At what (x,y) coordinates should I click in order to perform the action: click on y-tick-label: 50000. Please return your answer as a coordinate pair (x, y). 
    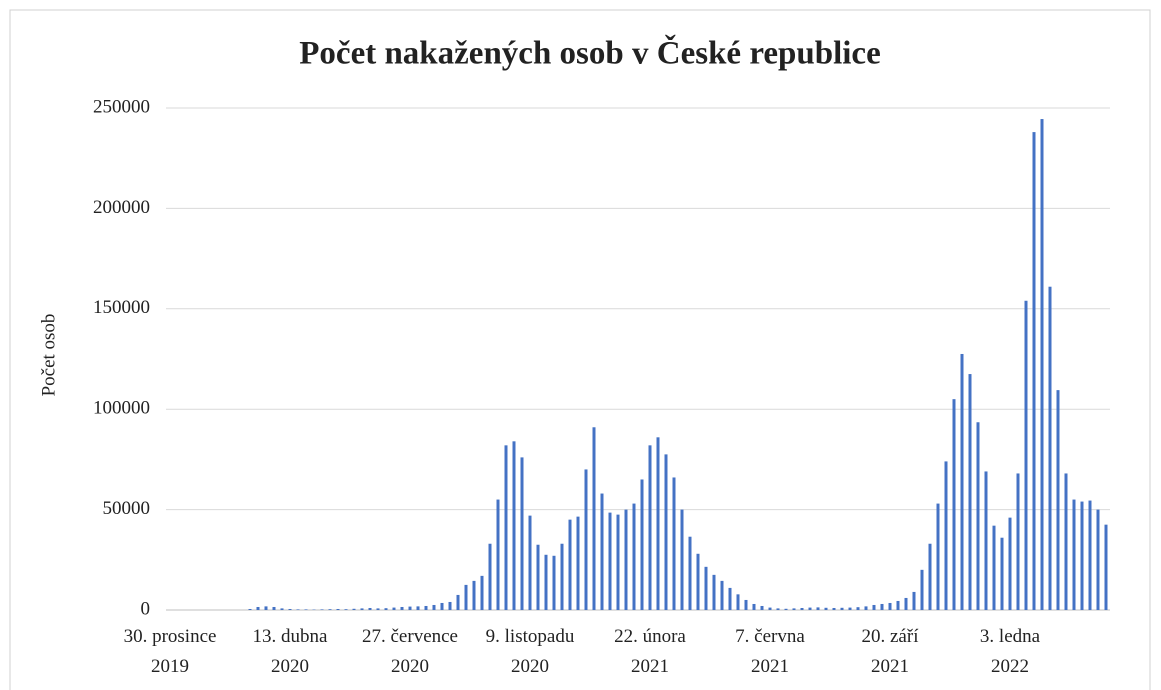
    Looking at the image, I should click on (127, 508).